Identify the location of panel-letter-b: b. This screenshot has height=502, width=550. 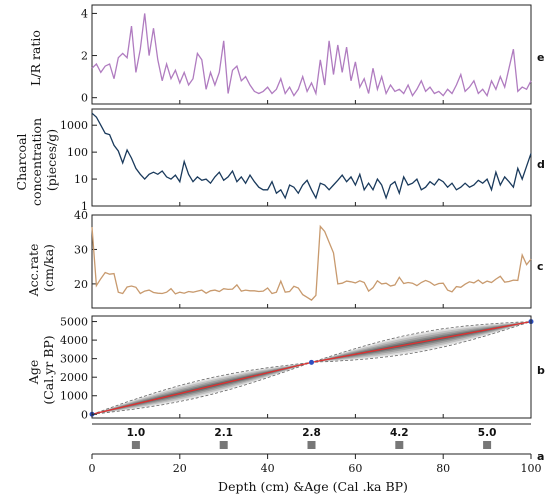
(541, 370).